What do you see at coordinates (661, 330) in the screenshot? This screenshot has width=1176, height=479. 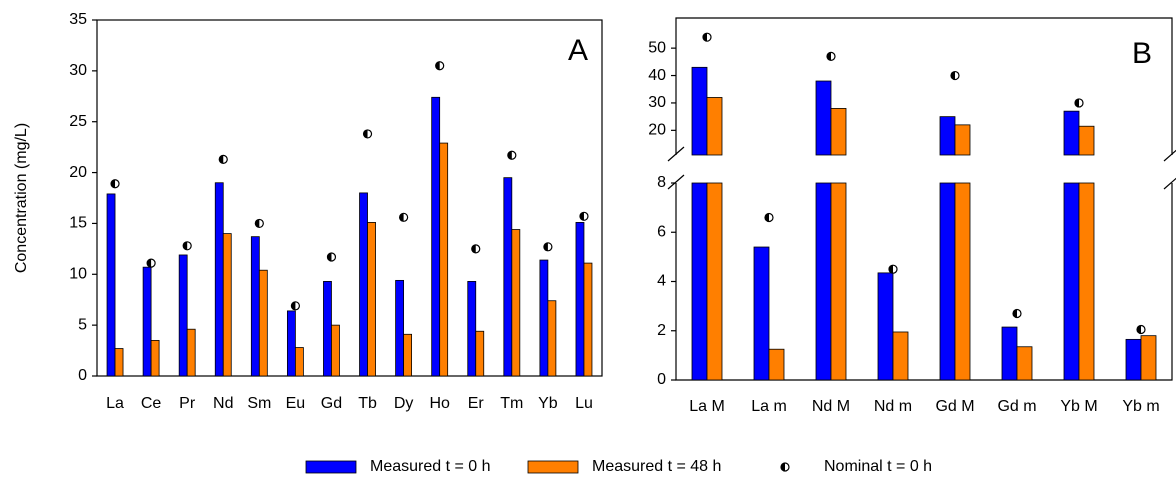 I see `y-tick-label: 2` at bounding box center [661, 330].